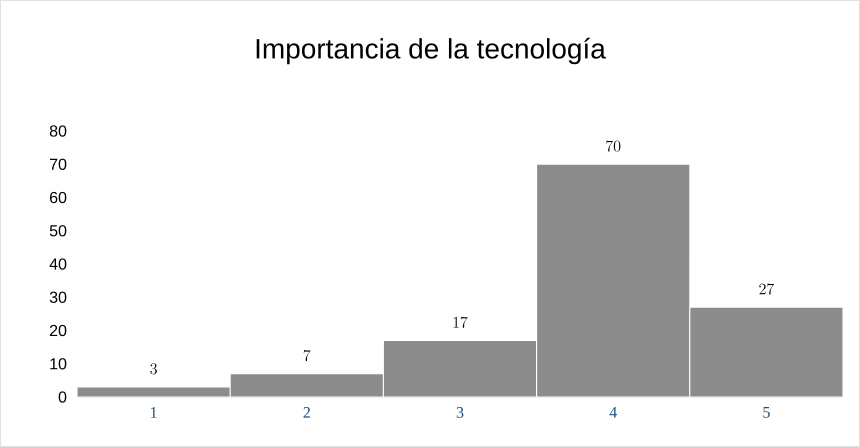  Describe the element at coordinates (431, 51) in the screenshot. I see `chart-title: Importancia de la tecnología` at that location.